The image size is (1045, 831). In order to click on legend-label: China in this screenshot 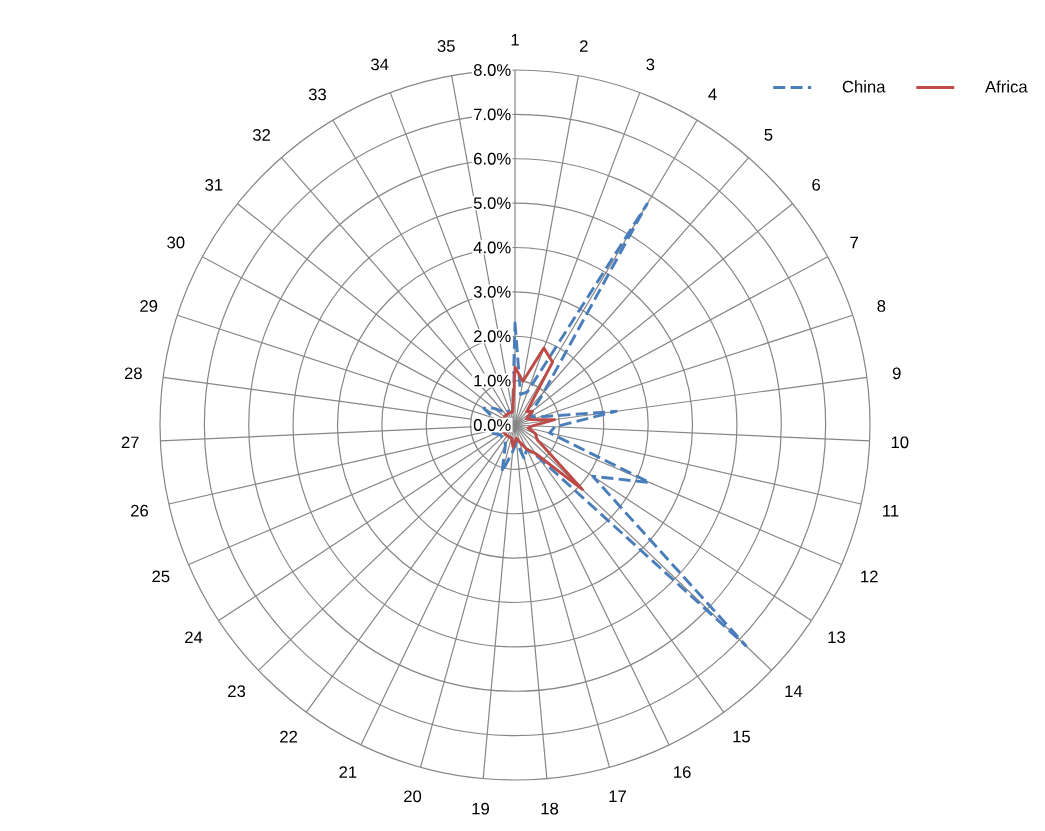, I will do `click(864, 86)`.